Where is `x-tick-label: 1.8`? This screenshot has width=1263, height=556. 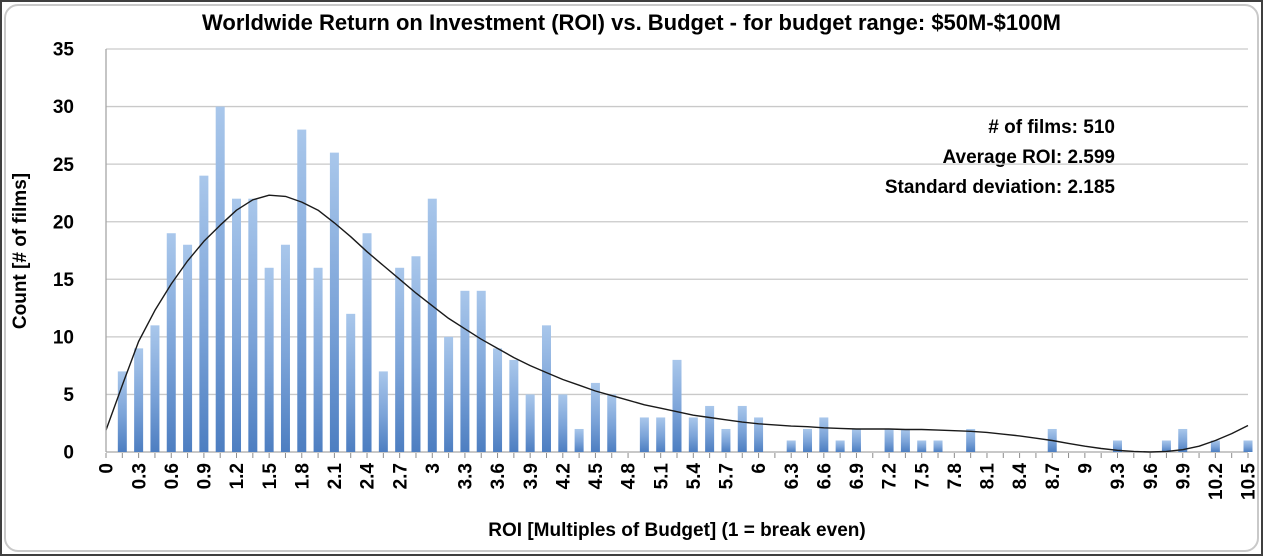 x-tick-label: 1.8 is located at coordinates (302, 476).